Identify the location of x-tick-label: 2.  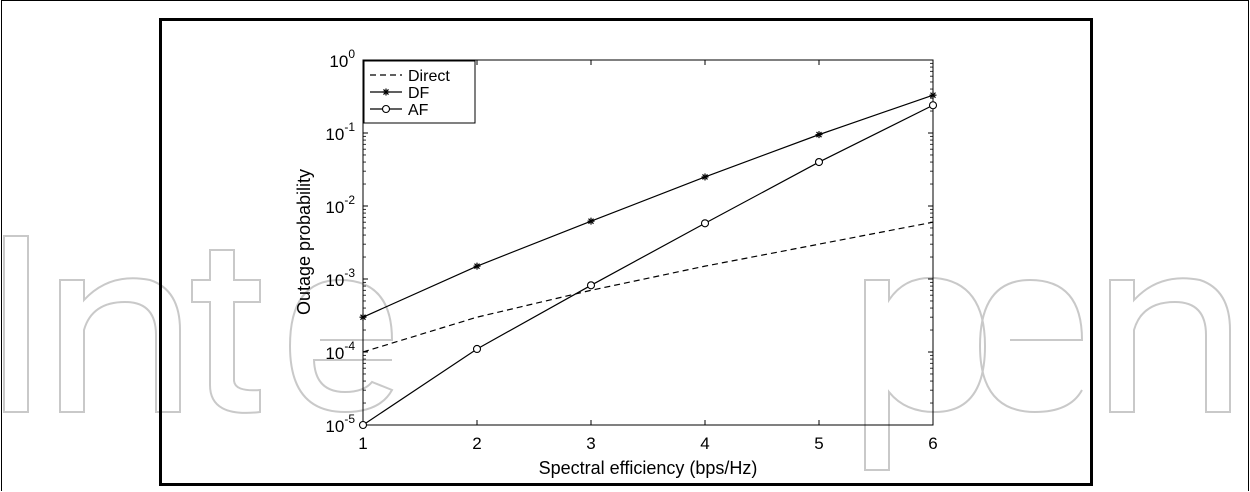
(476, 443).